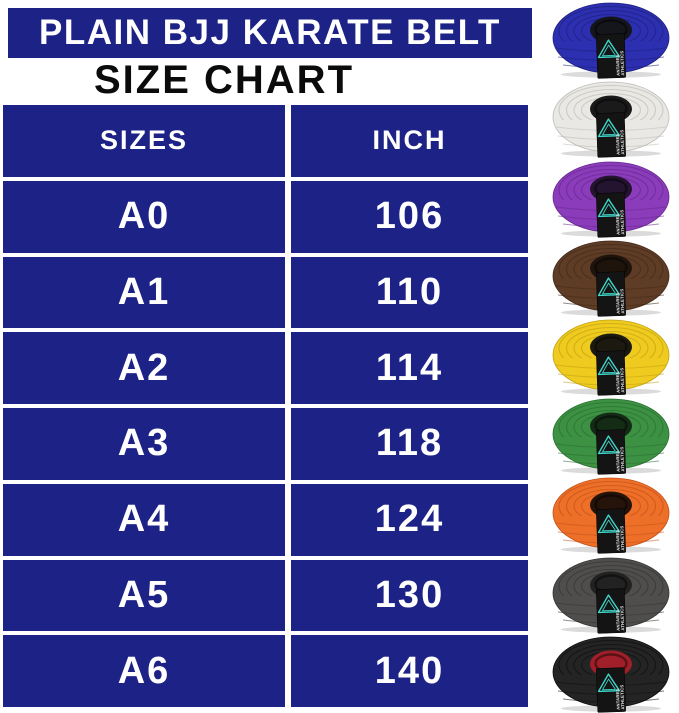 The height and width of the screenshot is (713, 679). I want to click on belt-brown: ANTARES ATHLETICS, so click(612, 277).